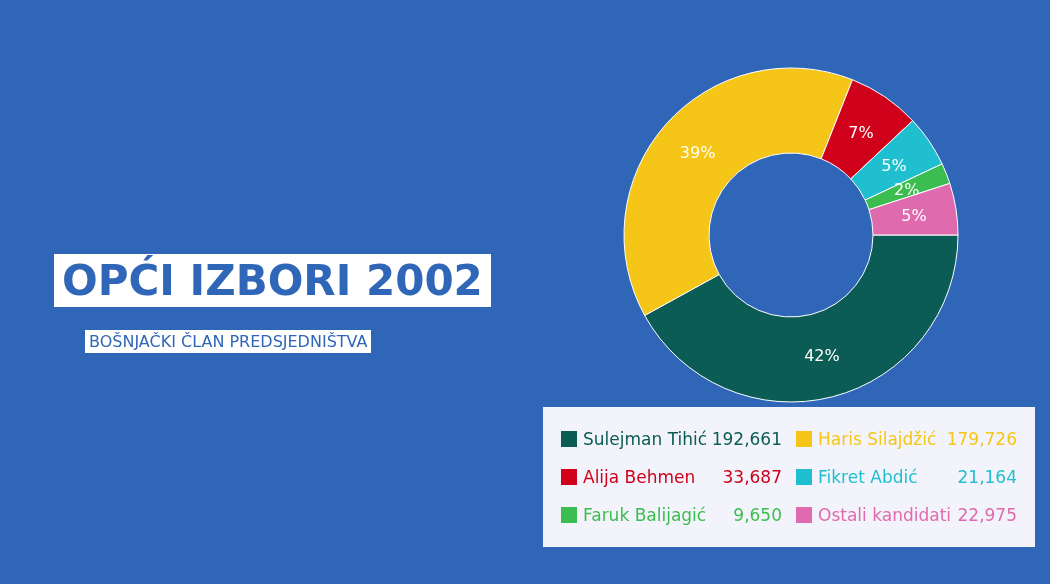  Describe the element at coordinates (868, 477) in the screenshot. I see `legend-label: Fikret Abdić` at that location.